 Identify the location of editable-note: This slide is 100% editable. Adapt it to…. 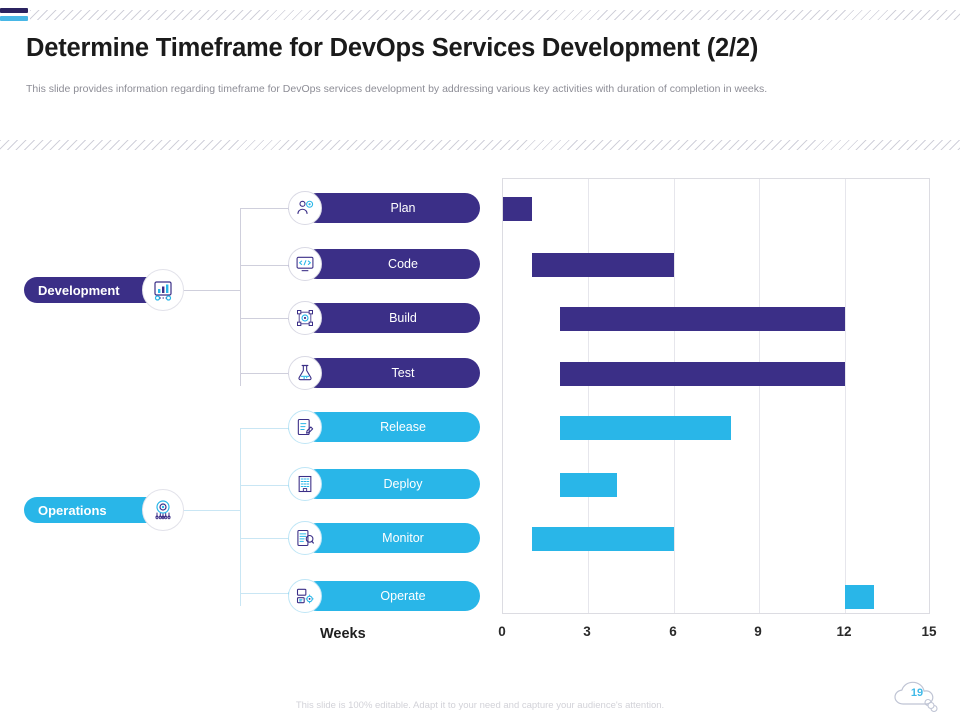
(480, 705).